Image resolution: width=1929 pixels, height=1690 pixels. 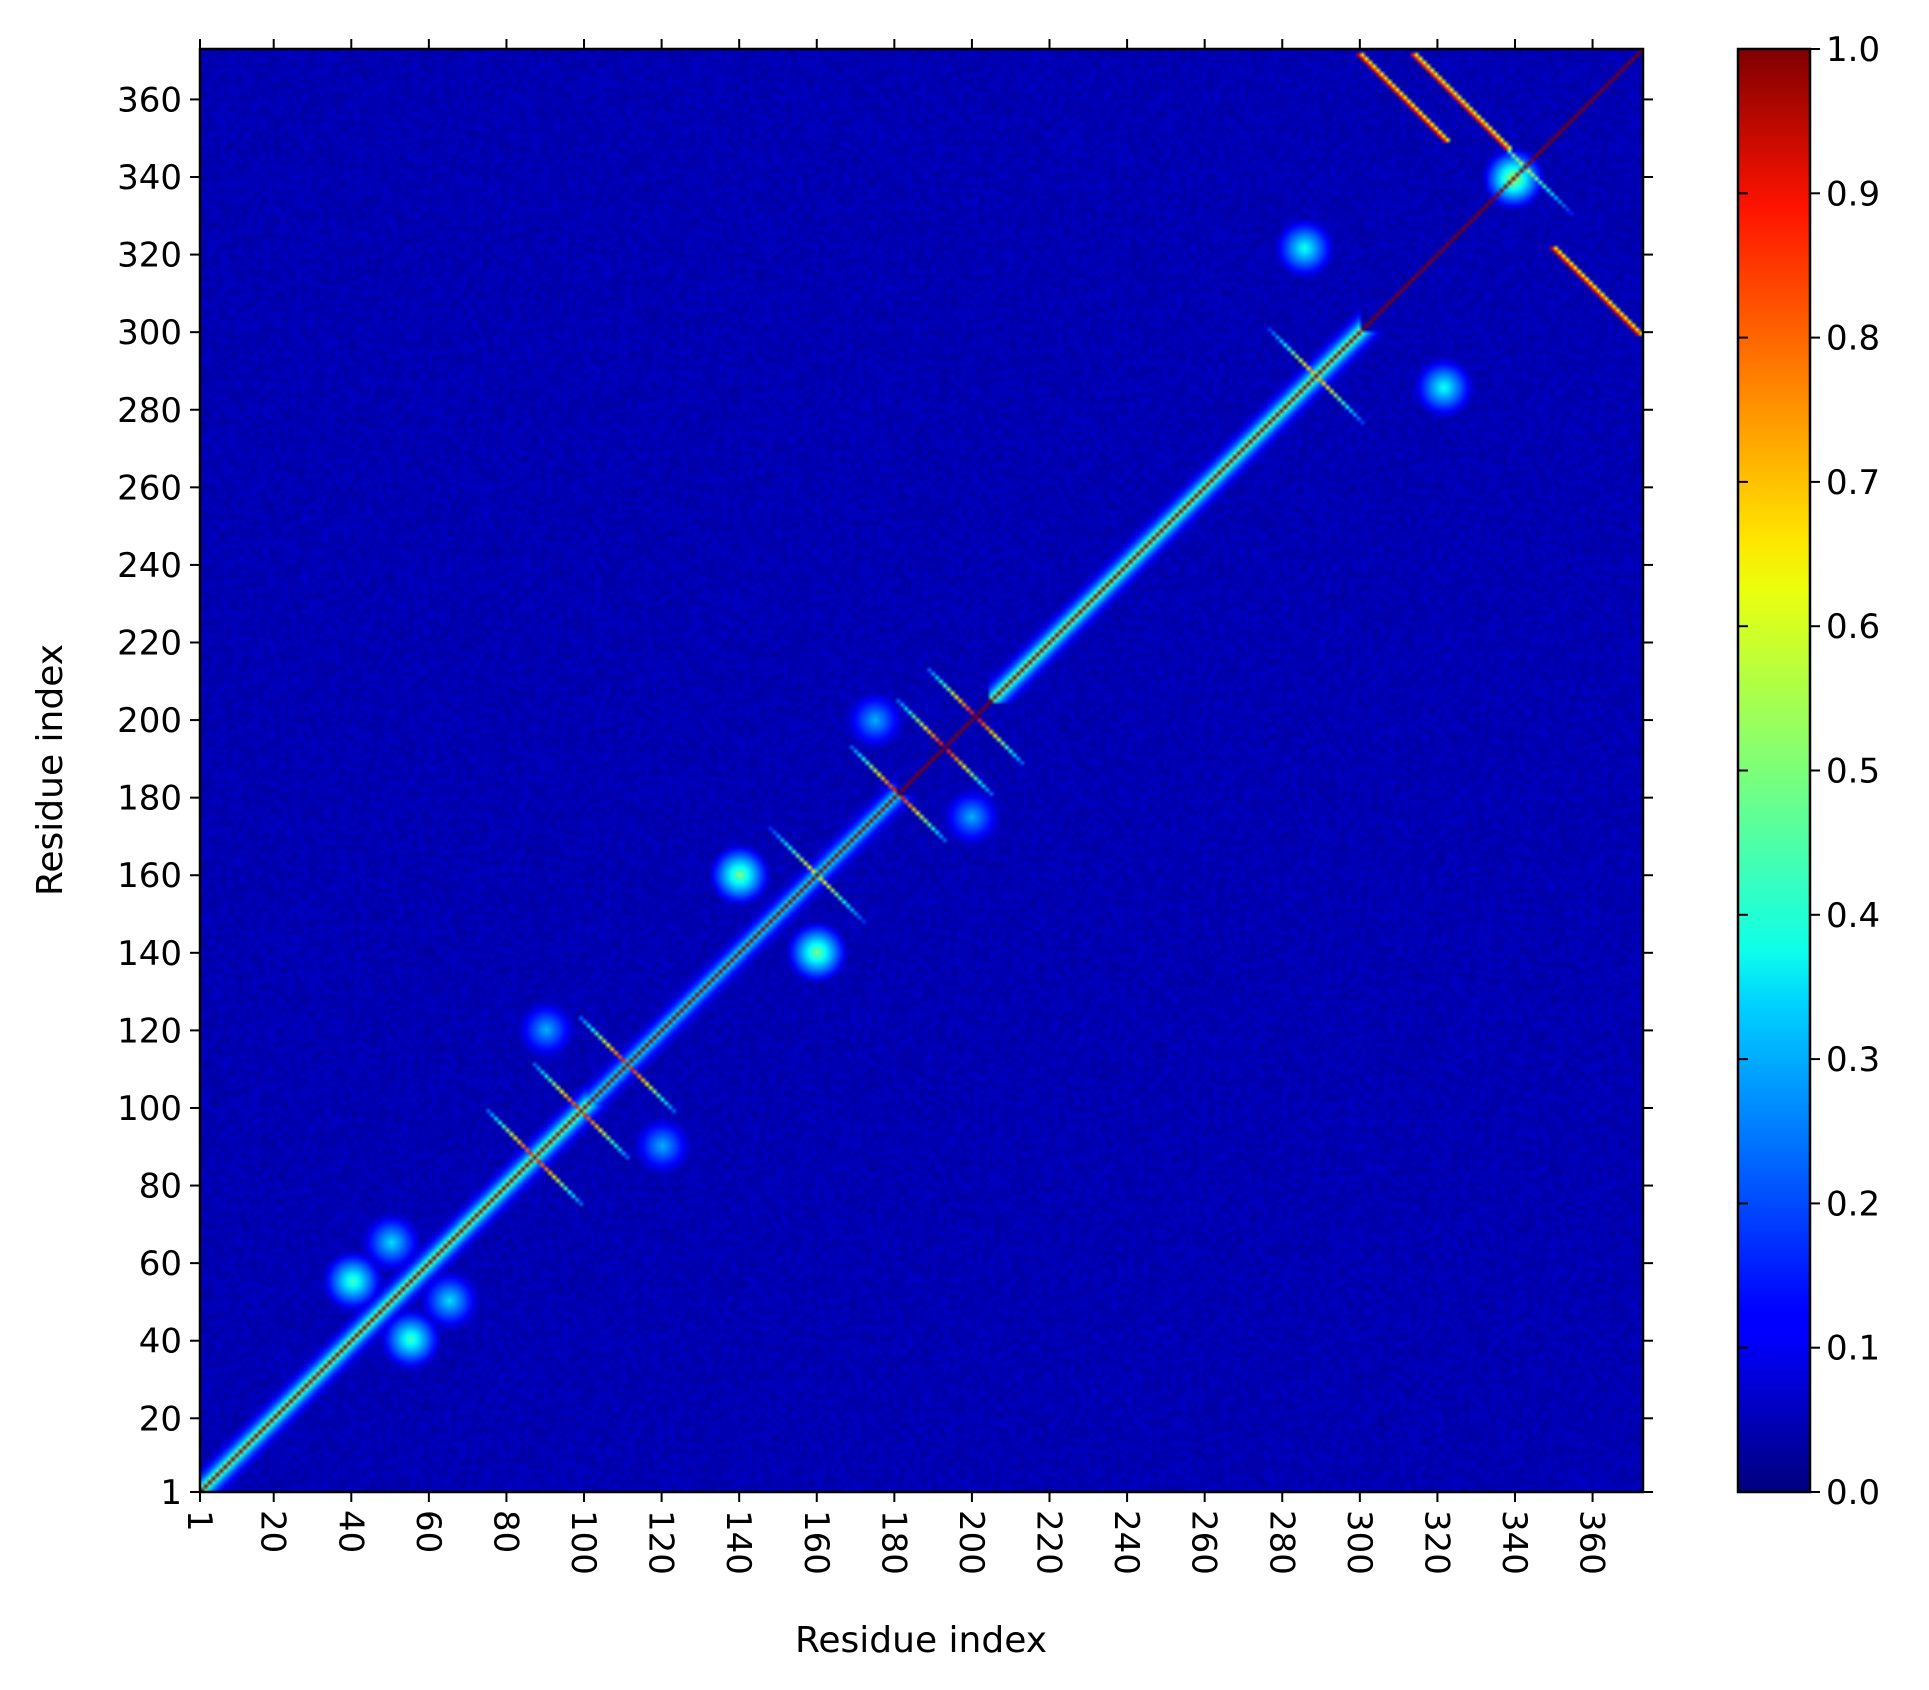 I want to click on y-tick-label: 200, so click(x=149, y=721).